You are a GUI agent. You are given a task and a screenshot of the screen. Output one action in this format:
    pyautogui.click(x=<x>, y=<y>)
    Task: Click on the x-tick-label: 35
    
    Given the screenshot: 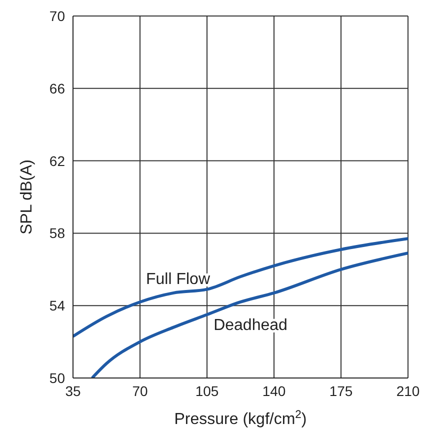 What is the action you would take?
    pyautogui.click(x=73, y=390)
    